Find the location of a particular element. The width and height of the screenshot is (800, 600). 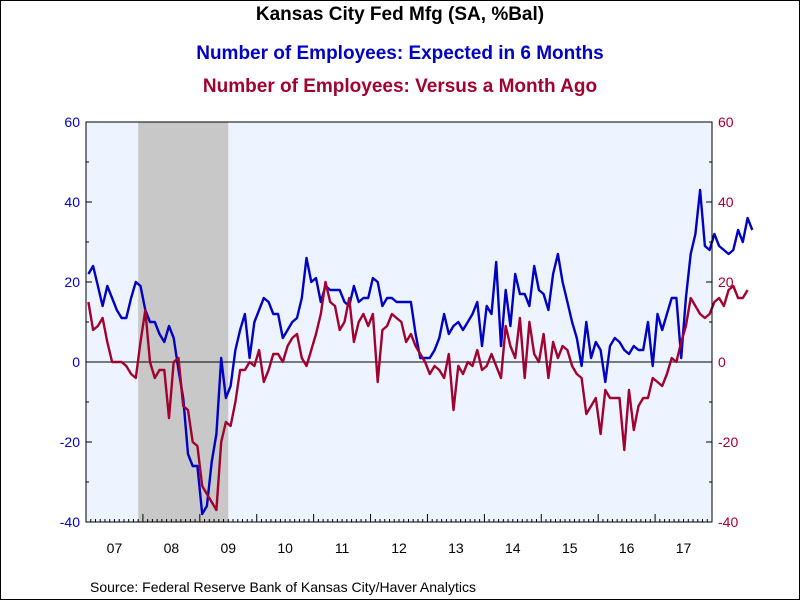

y-tick-label-right: 0 is located at coordinates (722, 362).